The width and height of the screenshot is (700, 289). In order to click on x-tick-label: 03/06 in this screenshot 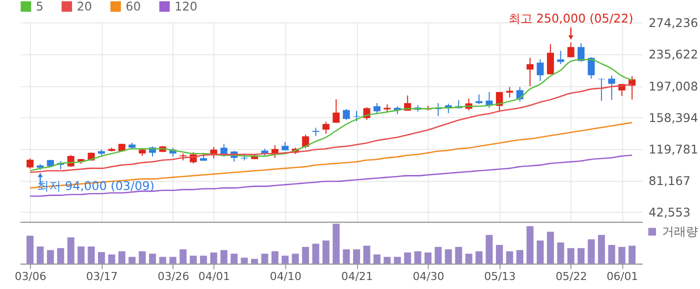, I will do `click(30, 277)`.